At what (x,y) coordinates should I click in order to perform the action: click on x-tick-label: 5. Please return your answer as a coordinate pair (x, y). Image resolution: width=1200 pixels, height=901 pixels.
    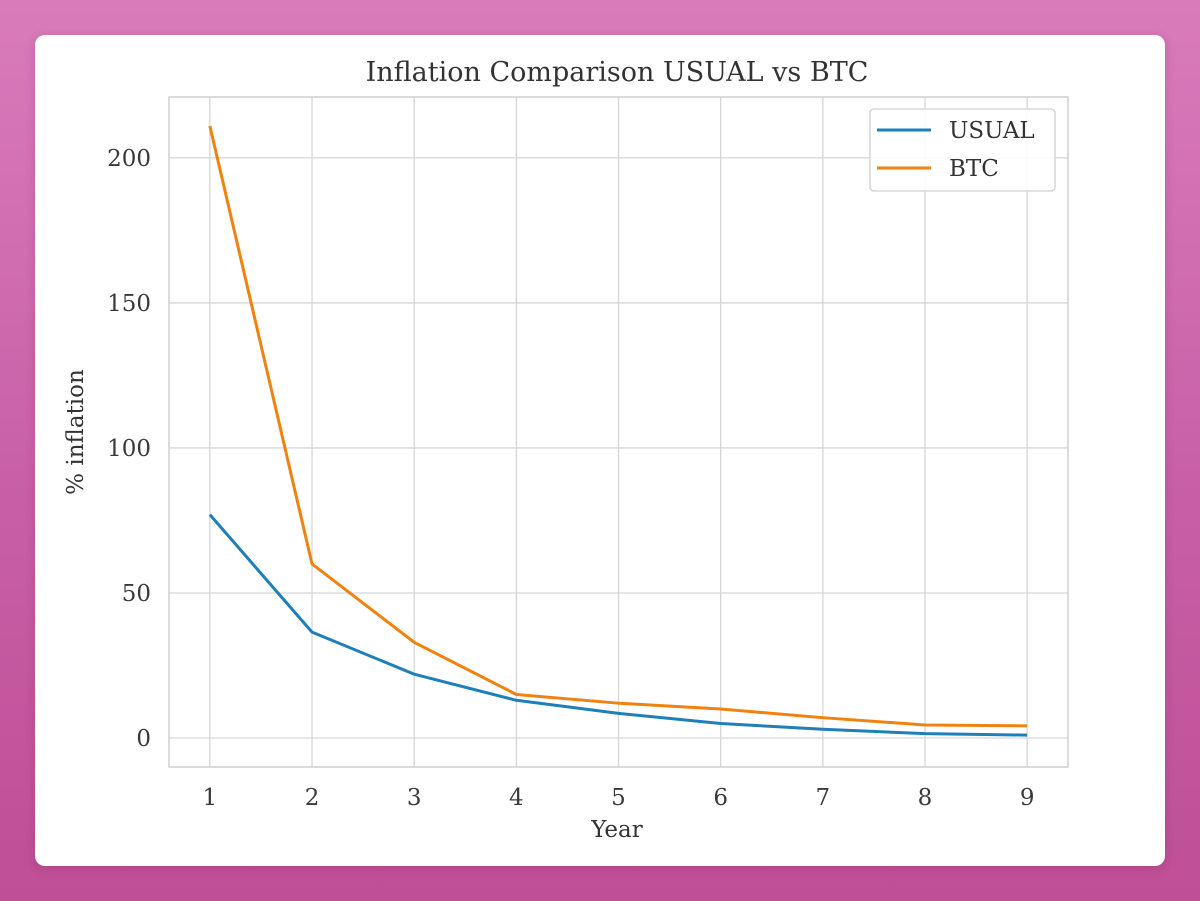
    Looking at the image, I should click on (618, 798).